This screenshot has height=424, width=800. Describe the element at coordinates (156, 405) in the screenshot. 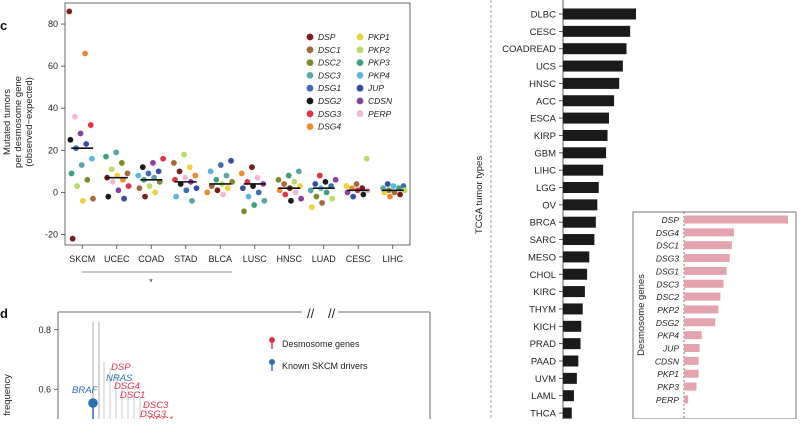

I see `gene-label: DSC3` at that location.